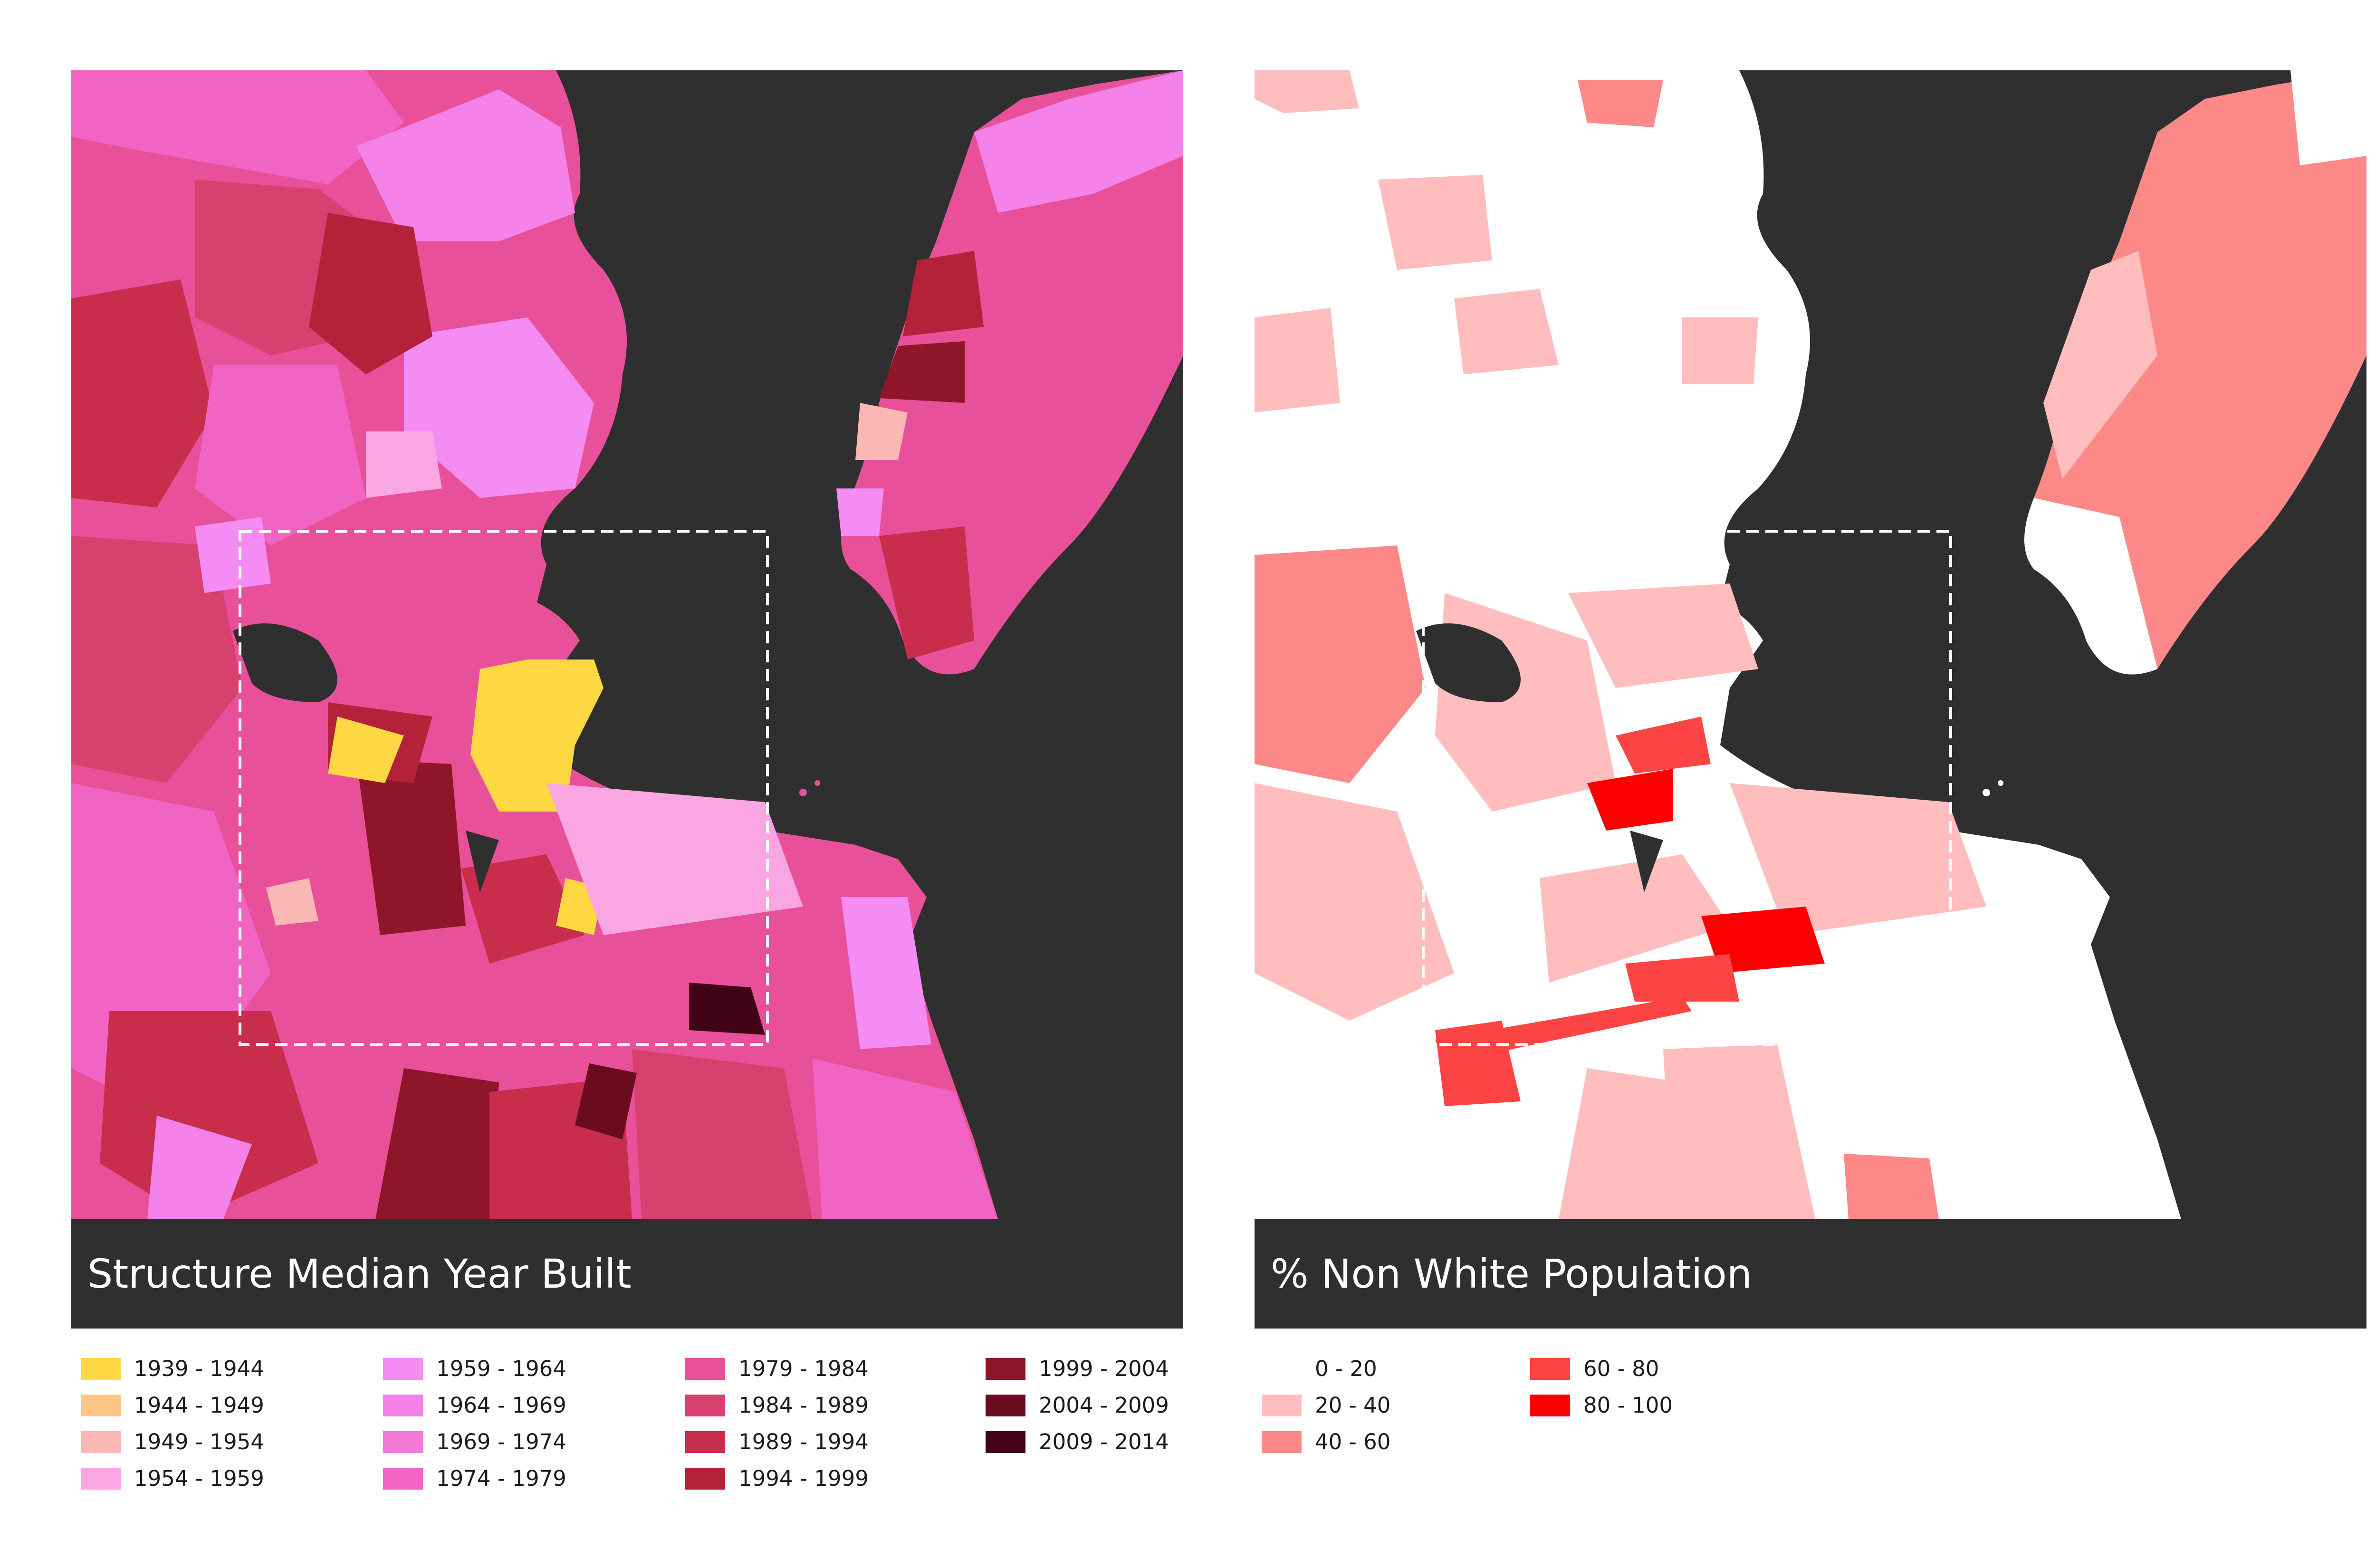 Image resolution: width=2376 pixels, height=1568 pixels. What do you see at coordinates (905, 1139) in the screenshot?
I see `district-p` at bounding box center [905, 1139].